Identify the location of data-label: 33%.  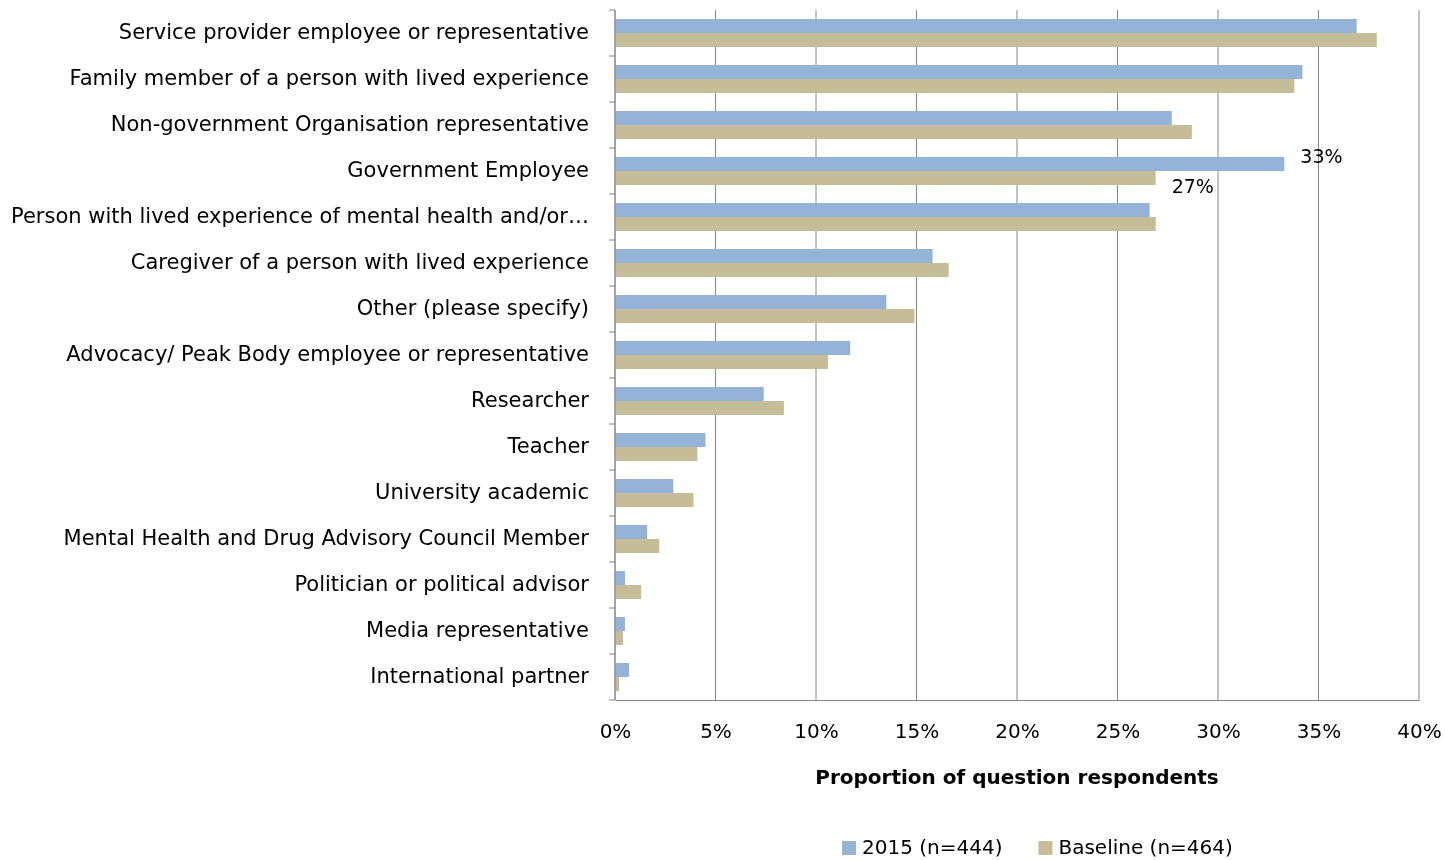
(1321, 156).